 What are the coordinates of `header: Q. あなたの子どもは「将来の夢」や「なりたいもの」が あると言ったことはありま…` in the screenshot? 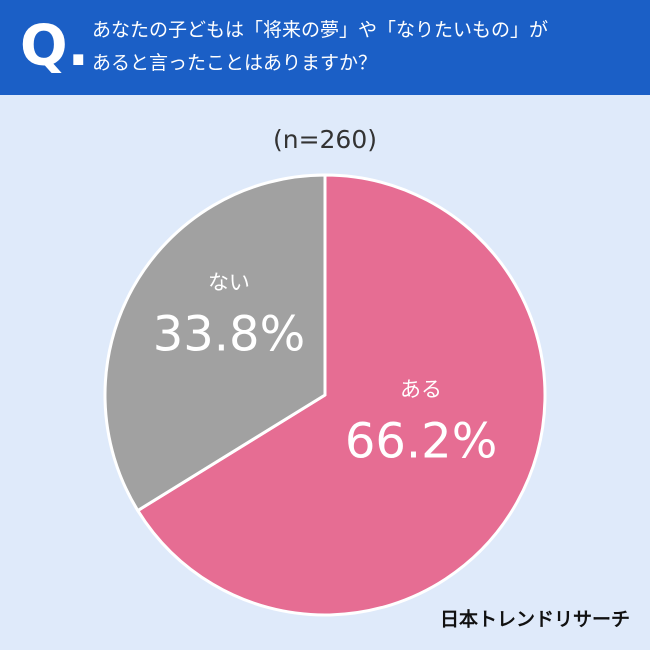 It's located at (325, 47).